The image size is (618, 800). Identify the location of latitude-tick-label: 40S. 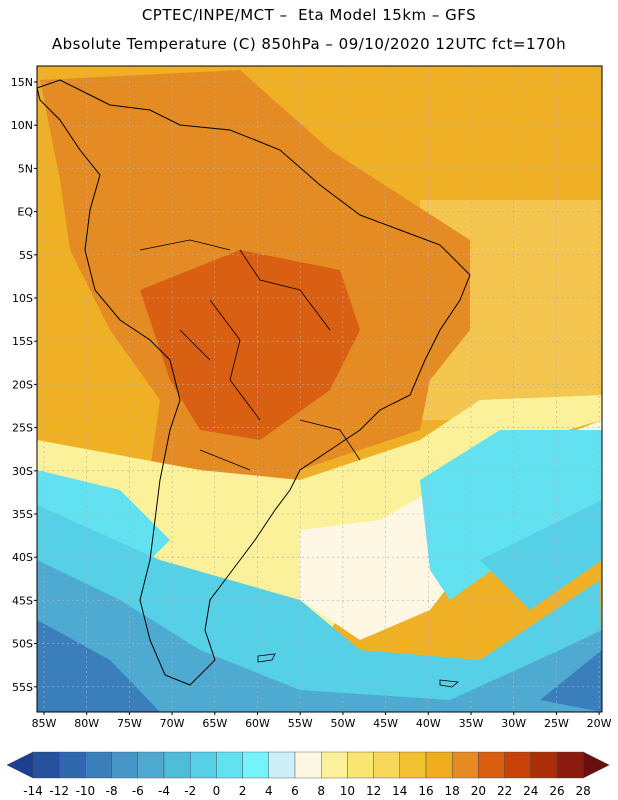
(22, 557).